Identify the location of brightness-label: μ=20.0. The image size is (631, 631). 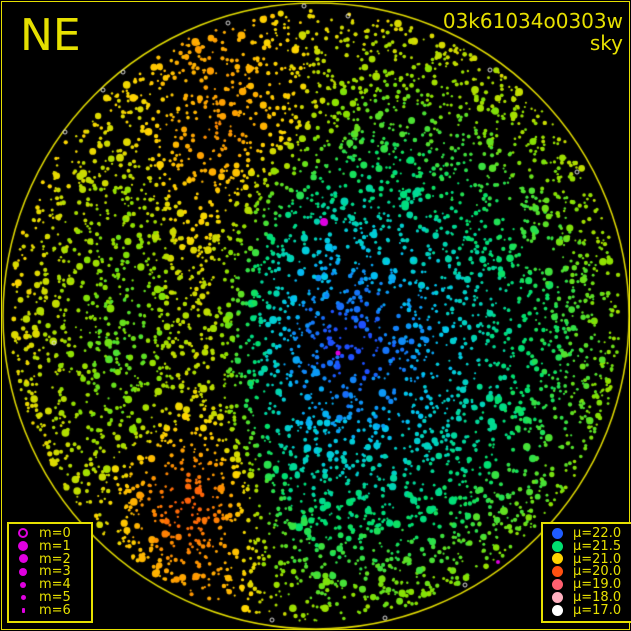
(597, 572).